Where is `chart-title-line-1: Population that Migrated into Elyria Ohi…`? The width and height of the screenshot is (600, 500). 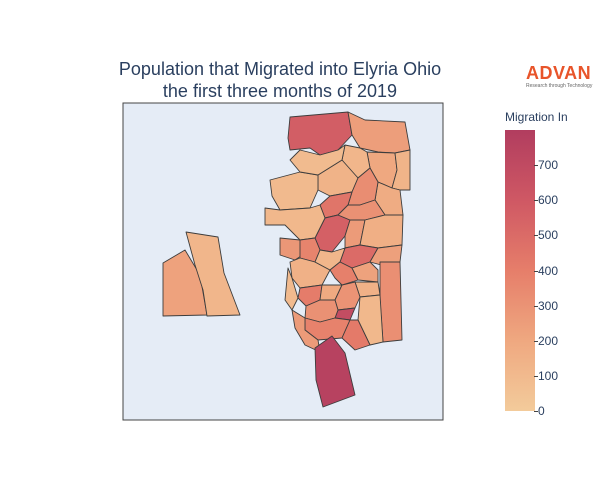 chart-title-line-1: Population that Migrated into Elyria Ohi… is located at coordinates (280, 69).